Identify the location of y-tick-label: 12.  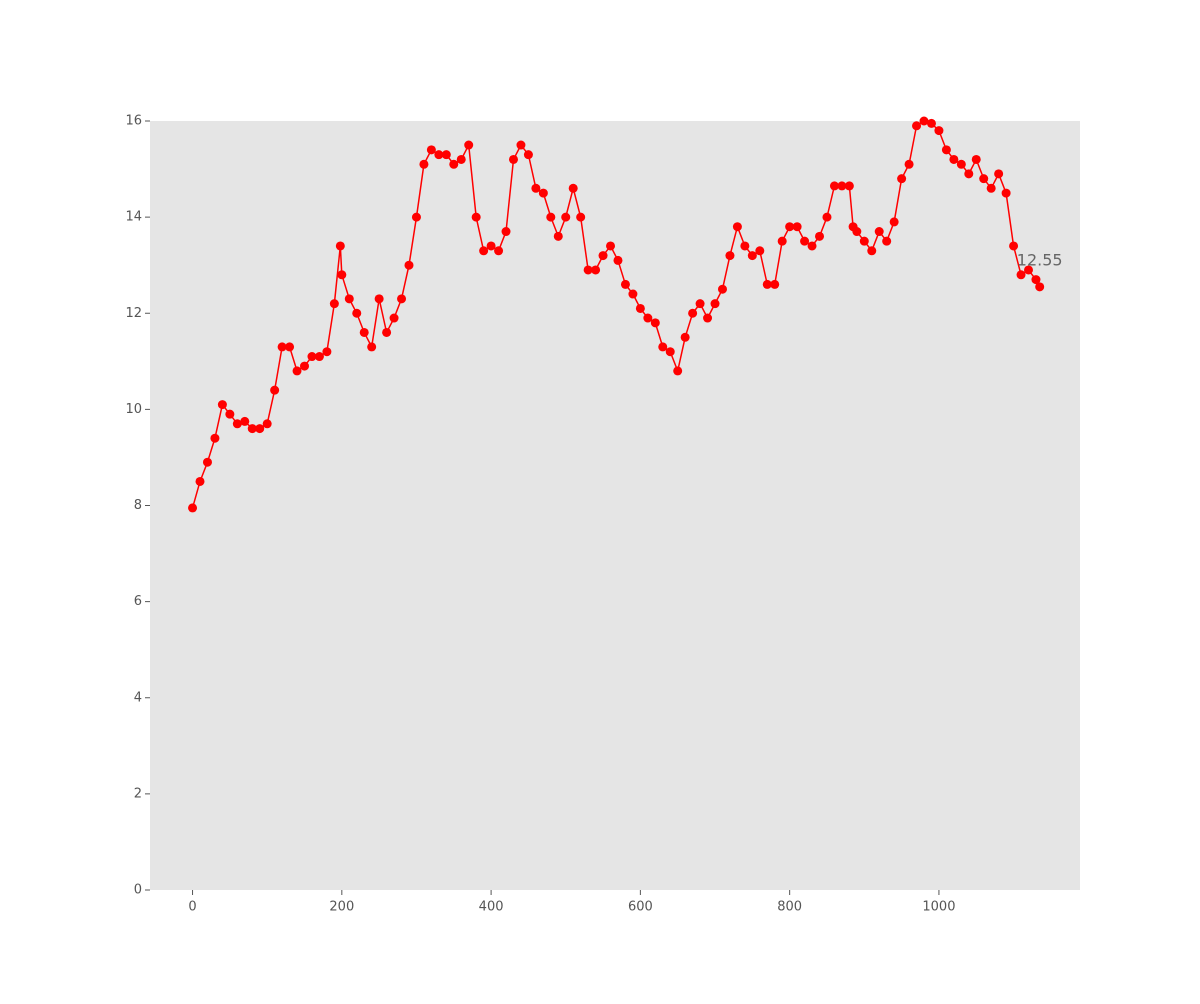
(133, 313).